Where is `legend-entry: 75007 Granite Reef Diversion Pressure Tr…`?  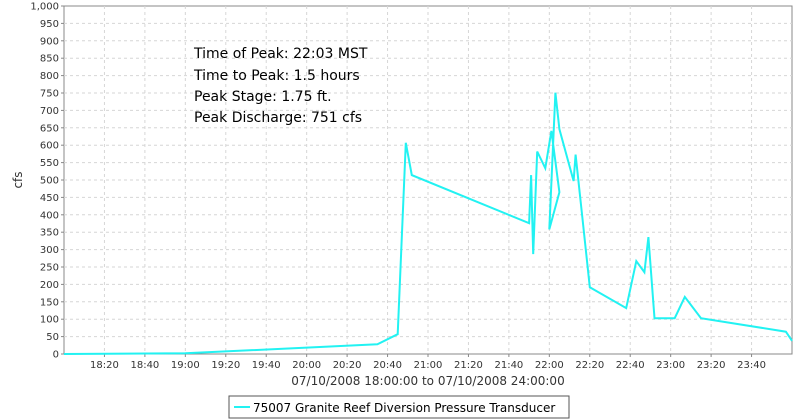
legend-entry: 75007 Granite Reef Diversion Pressure Tr… is located at coordinates (404, 408).